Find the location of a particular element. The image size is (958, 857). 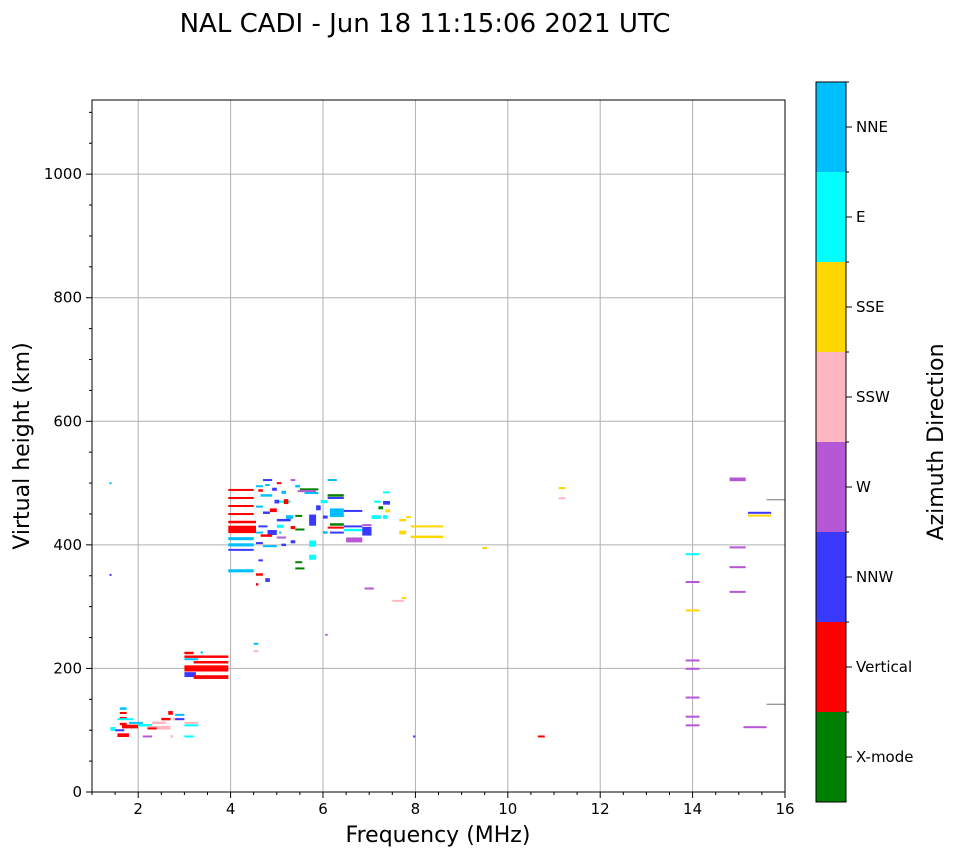

x-tick-label: 16 is located at coordinates (784, 809).